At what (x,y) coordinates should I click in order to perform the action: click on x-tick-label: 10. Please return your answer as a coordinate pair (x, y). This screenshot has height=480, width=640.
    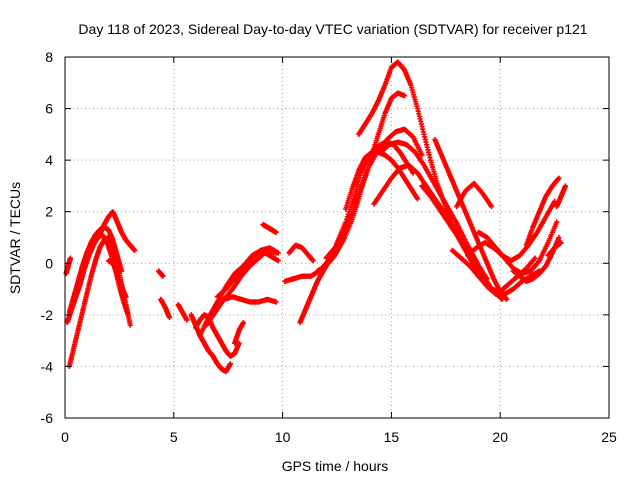
    Looking at the image, I should click on (283, 437).